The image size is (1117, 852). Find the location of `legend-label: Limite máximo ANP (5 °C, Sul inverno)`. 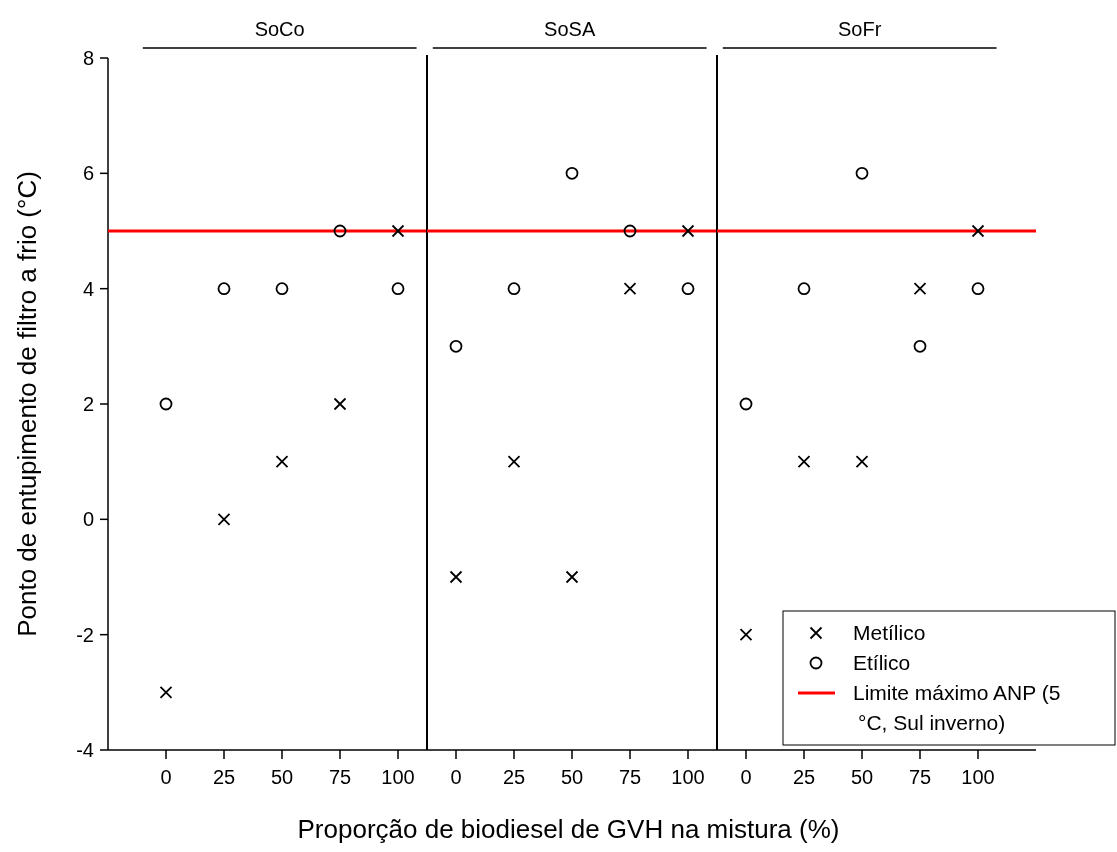

legend-label: Limite máximo ANP (5 °C, Sul inverno) is located at coordinates (957, 708).